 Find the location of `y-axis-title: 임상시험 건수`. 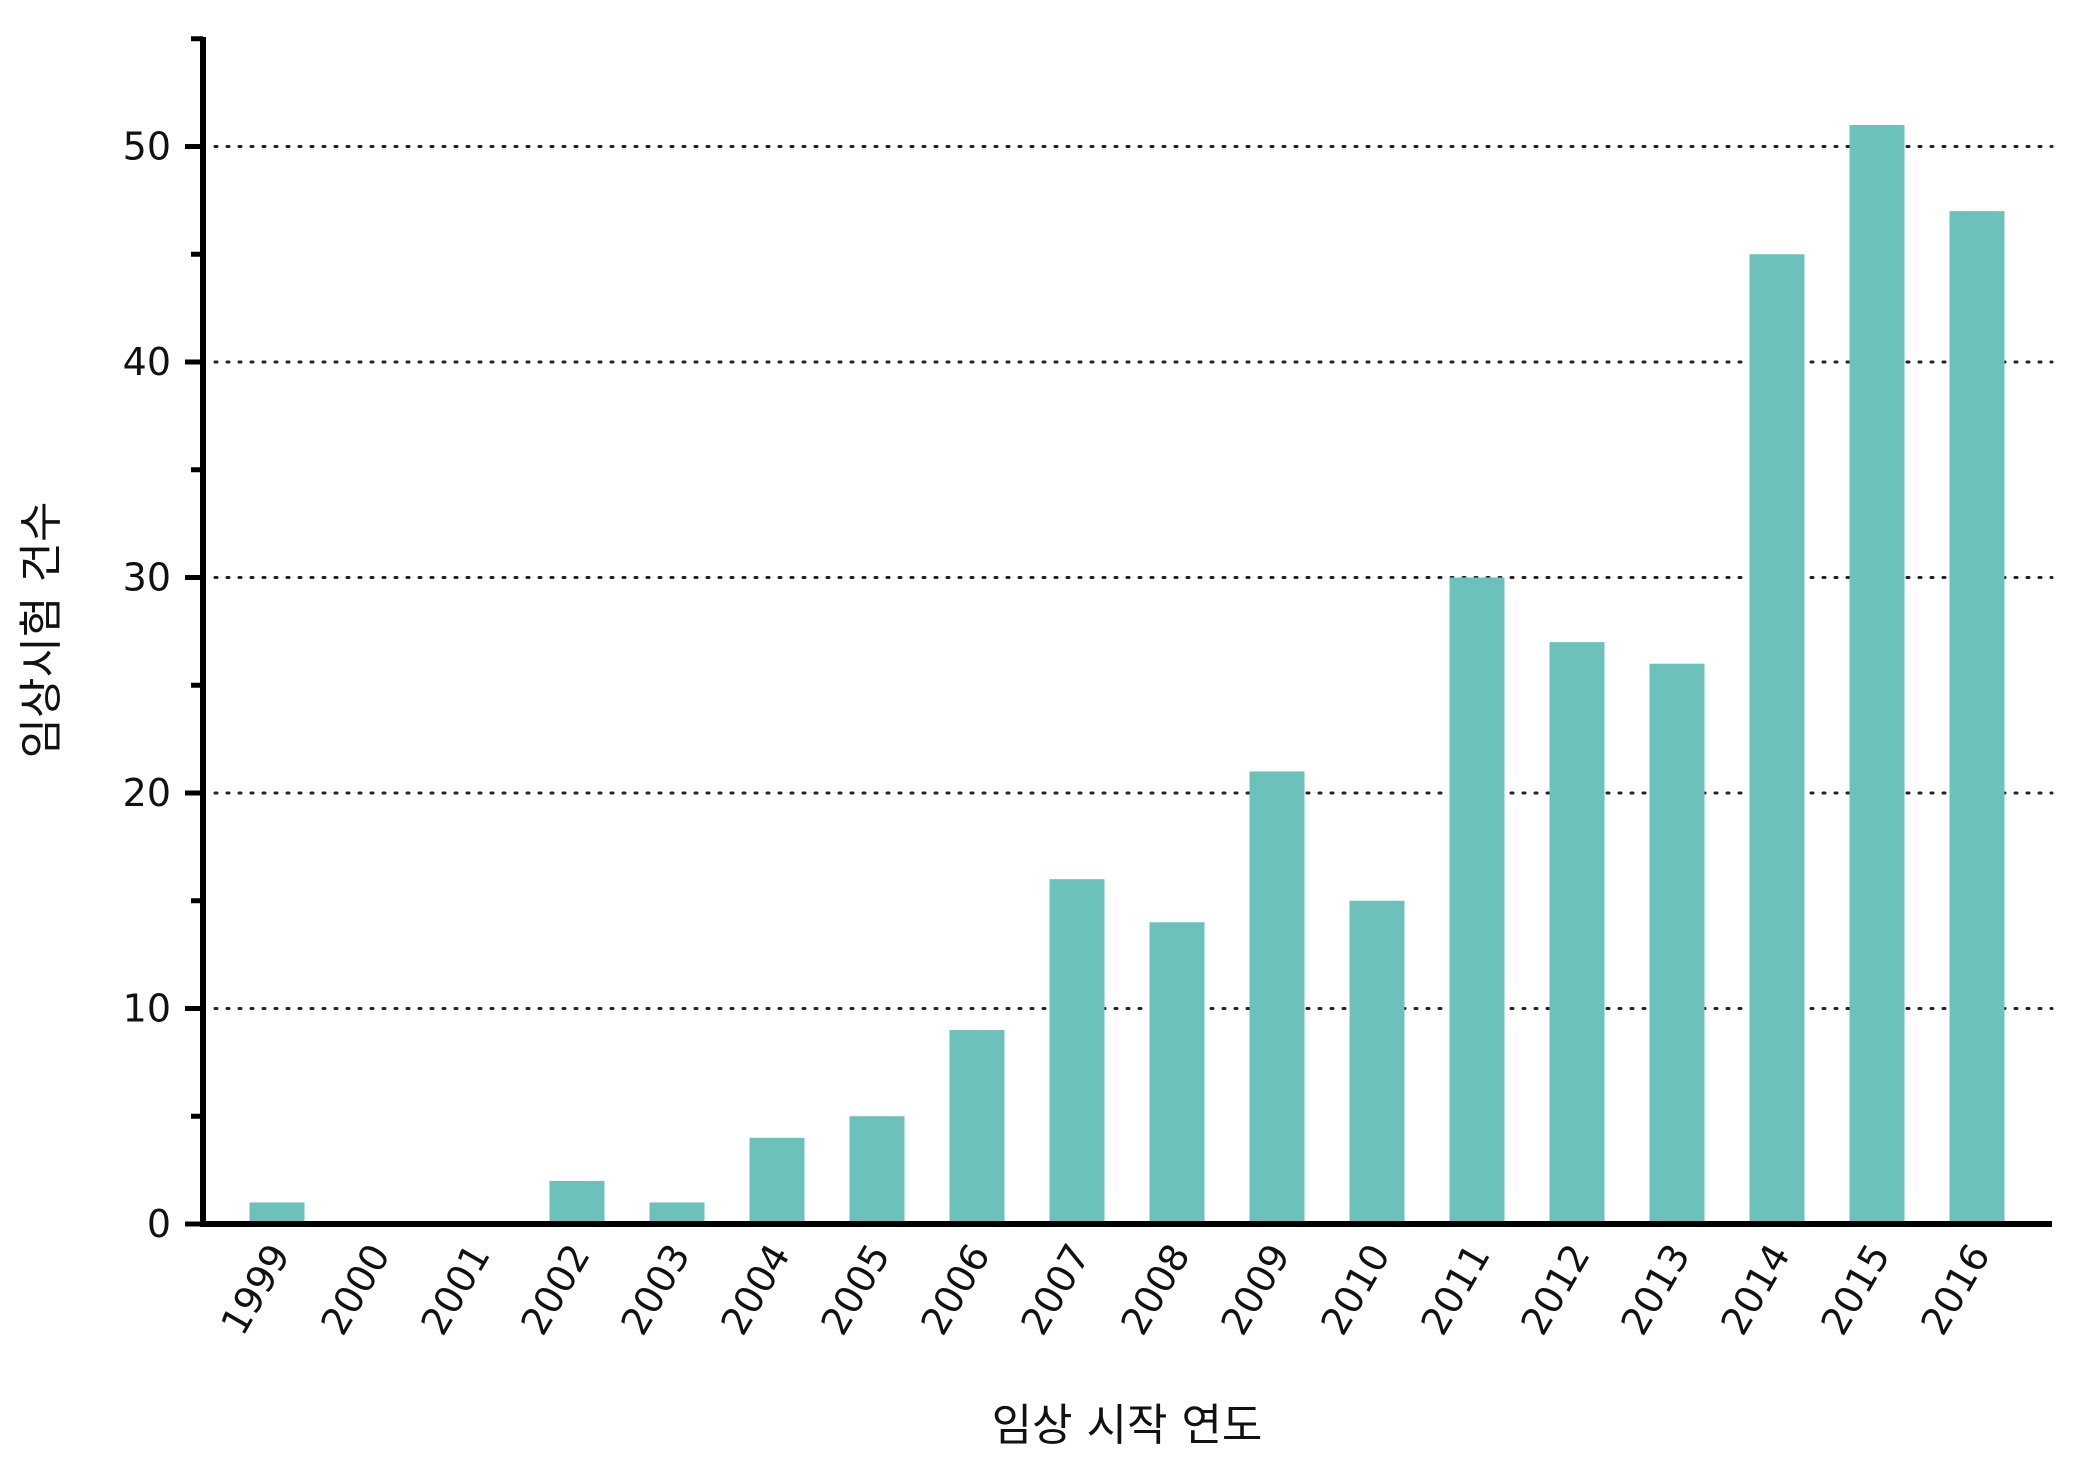

y-axis-title: 임상시험 건수 is located at coordinates (41, 630).